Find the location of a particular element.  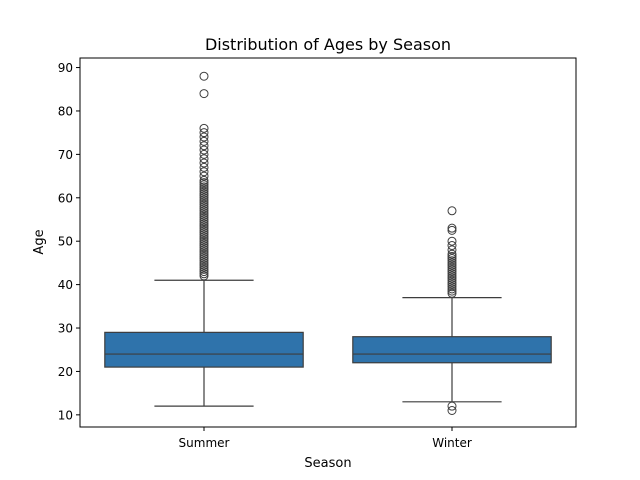

x-axis: Summer Winter is located at coordinates (325, 438).